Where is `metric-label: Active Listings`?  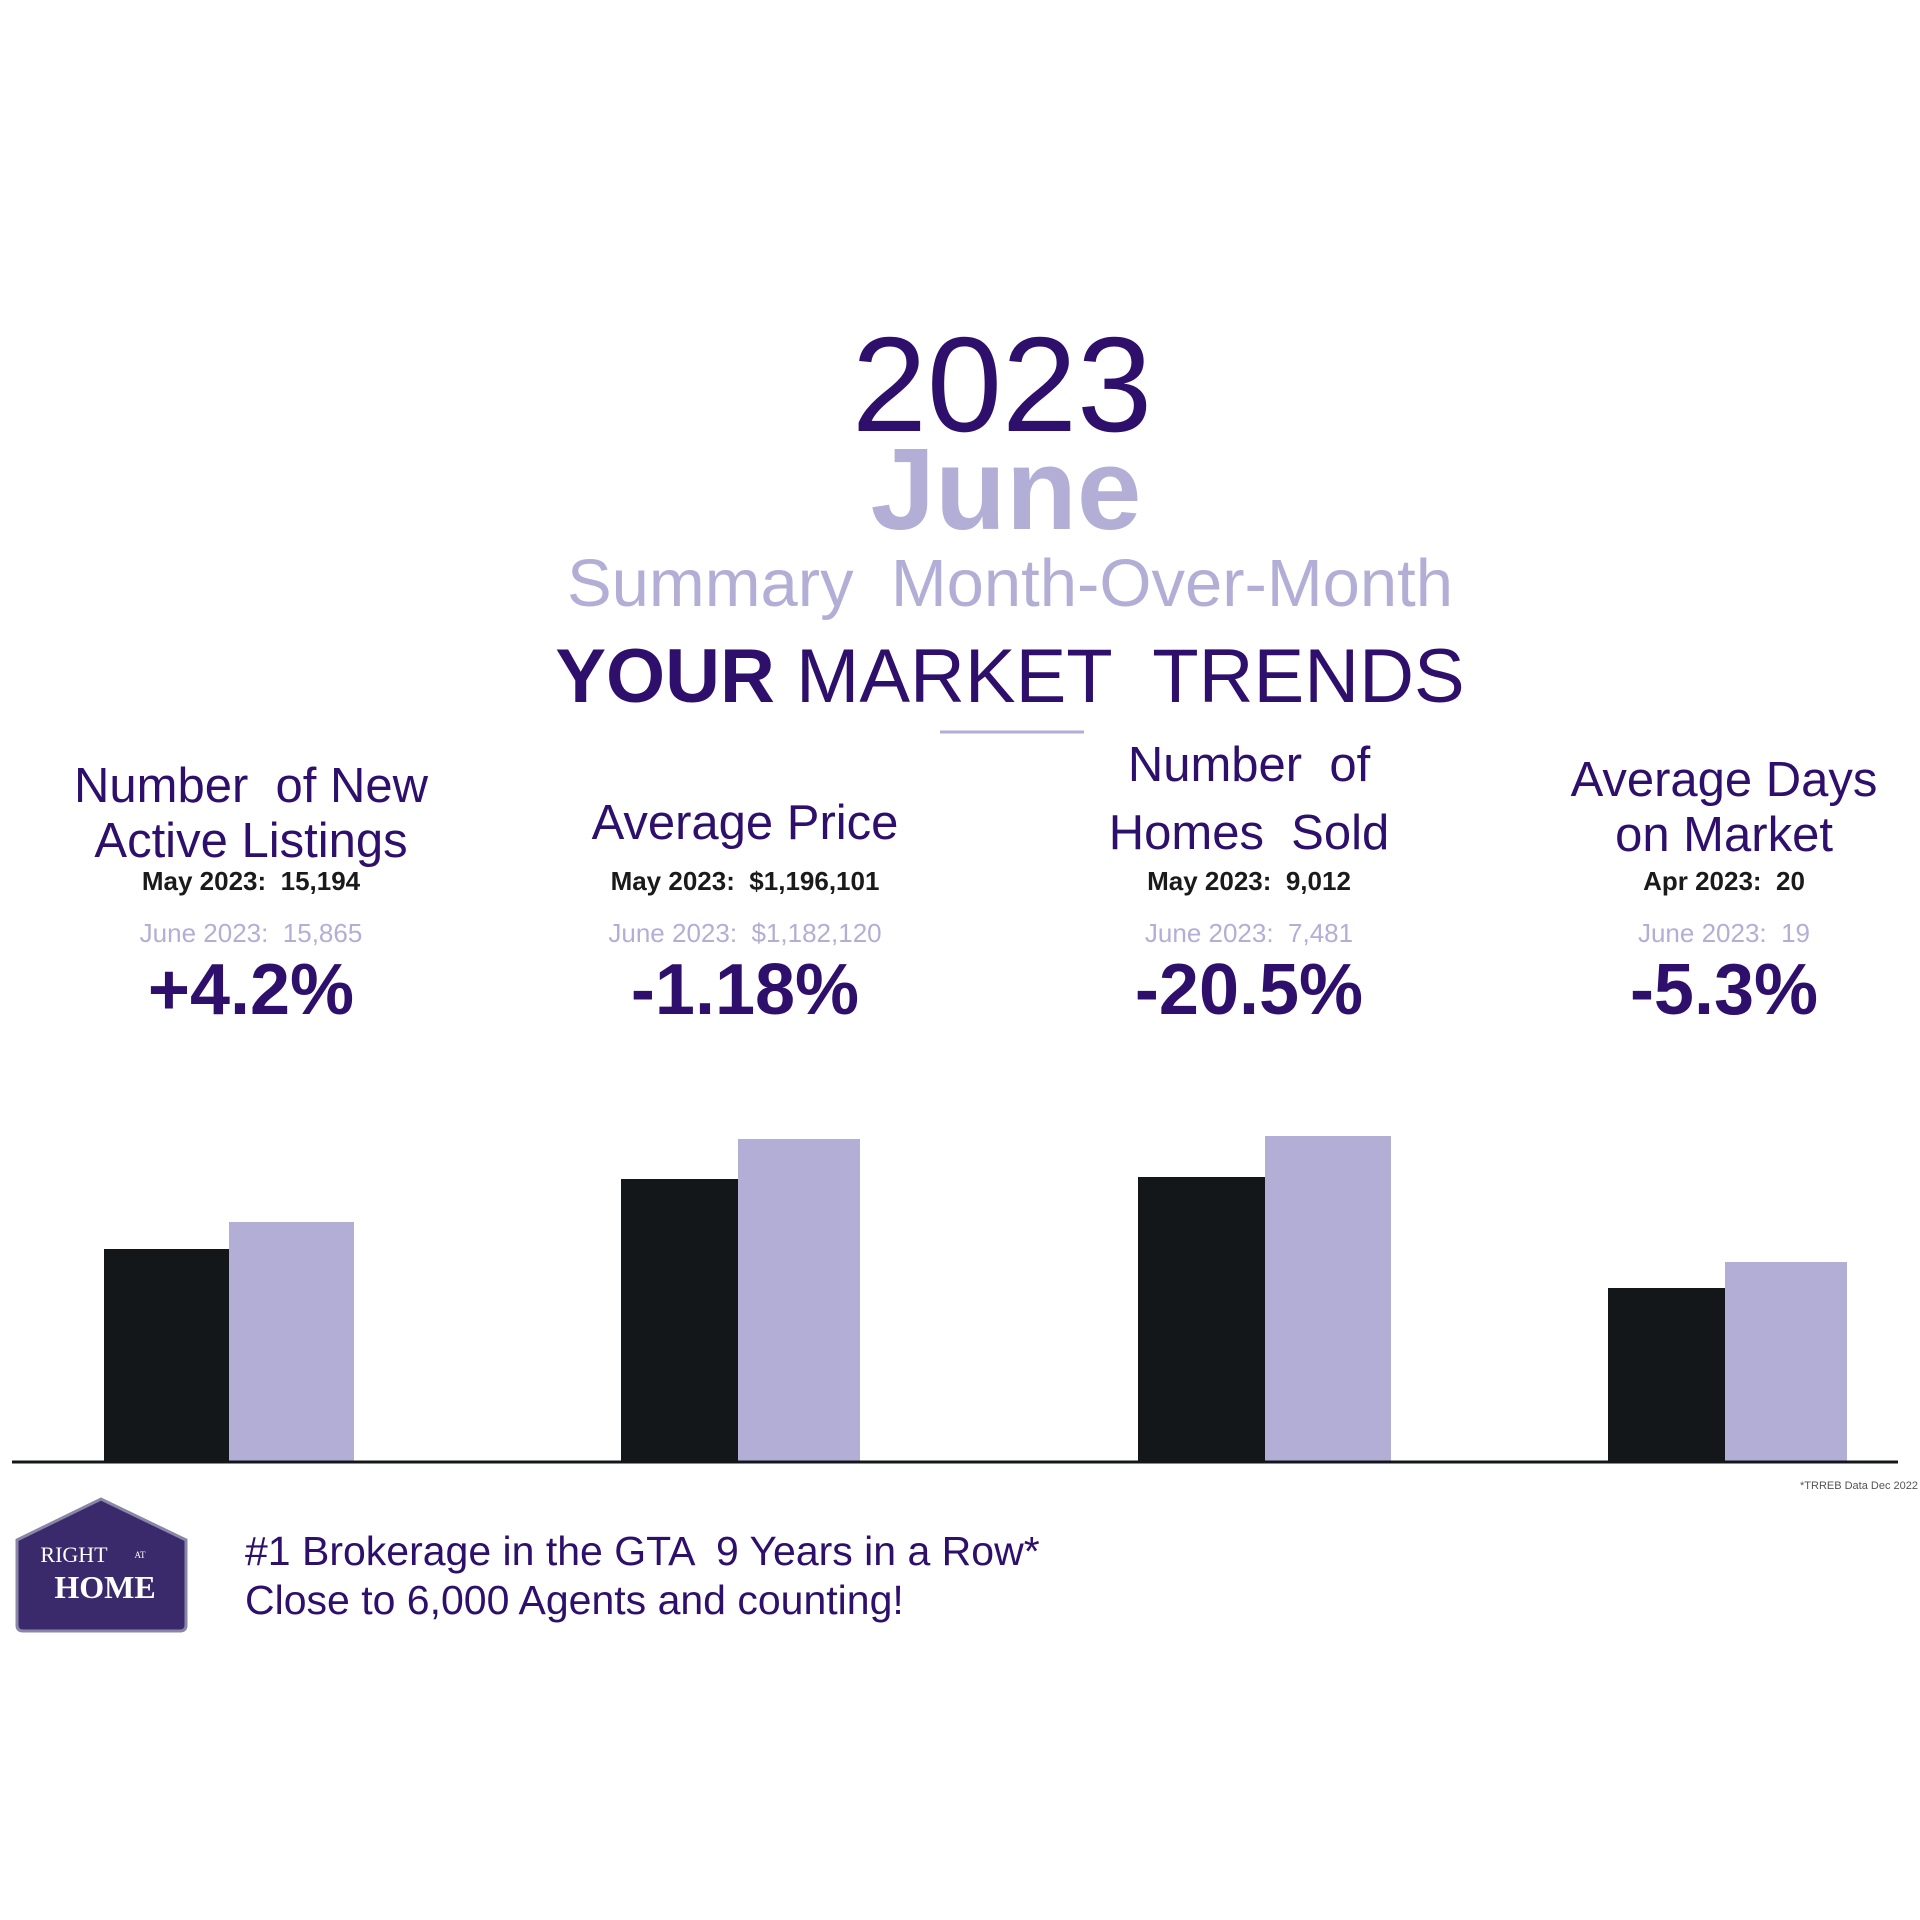
metric-label: Active Listings is located at coordinates (250, 841).